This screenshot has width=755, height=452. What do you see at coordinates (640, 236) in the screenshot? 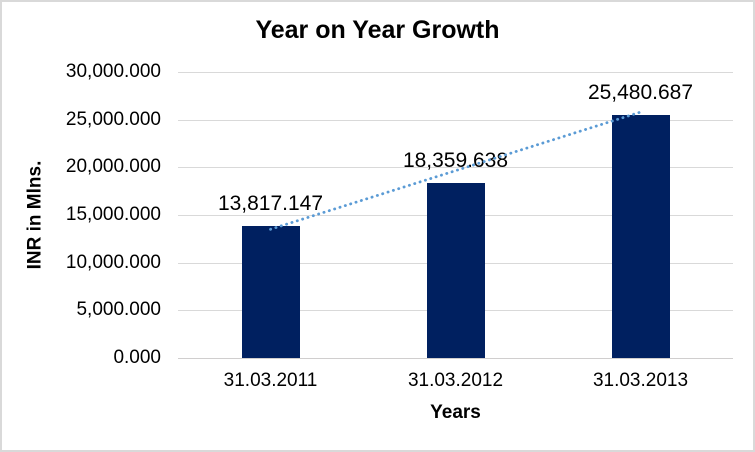
I see `bar-31.03.2013` at bounding box center [640, 236].